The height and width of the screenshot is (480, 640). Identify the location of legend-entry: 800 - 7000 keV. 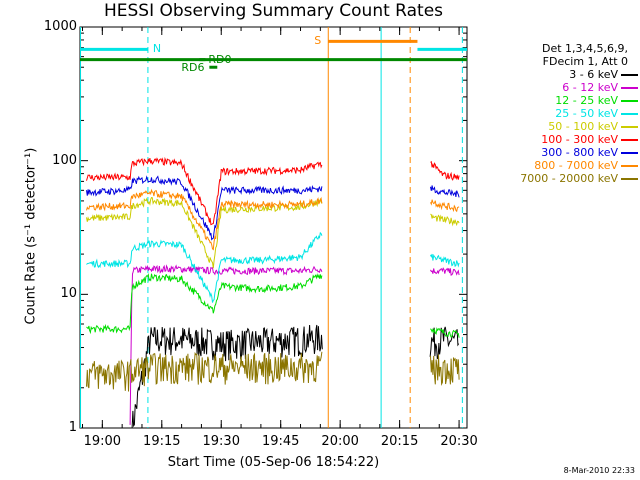
(565, 165).